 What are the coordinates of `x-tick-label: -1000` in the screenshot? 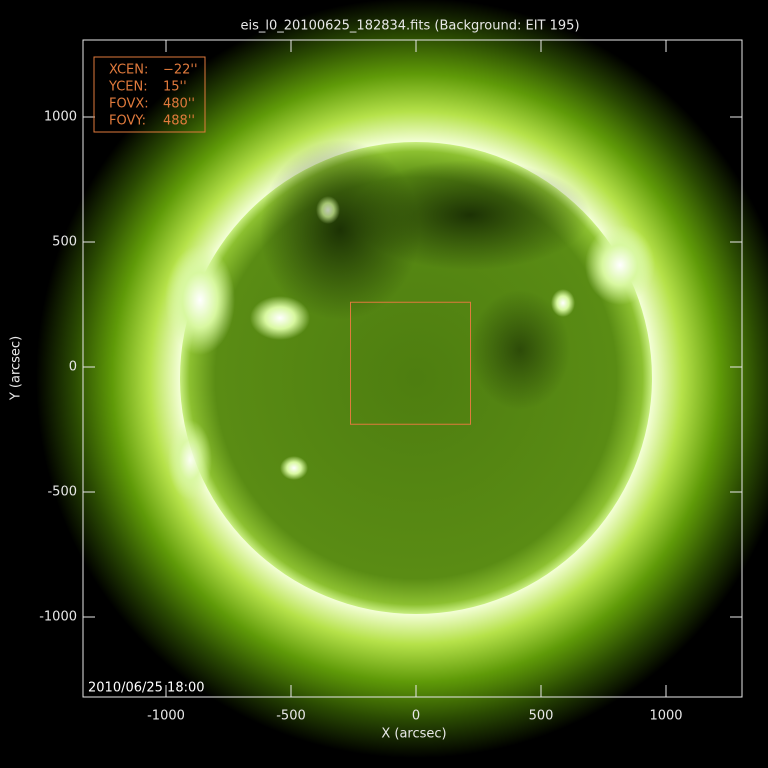 It's located at (166, 716).